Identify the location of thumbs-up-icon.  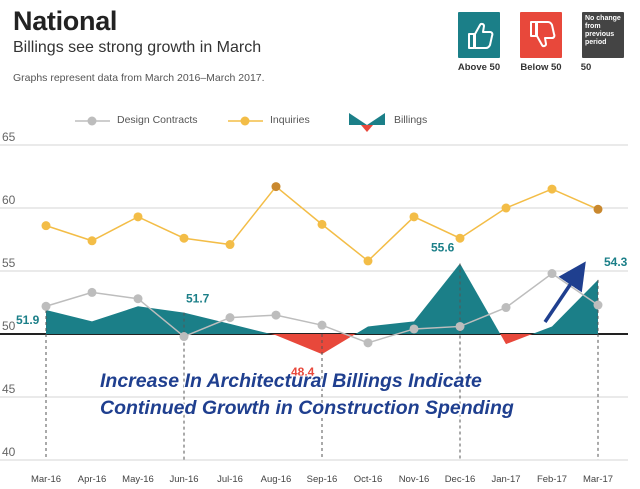
(481, 35).